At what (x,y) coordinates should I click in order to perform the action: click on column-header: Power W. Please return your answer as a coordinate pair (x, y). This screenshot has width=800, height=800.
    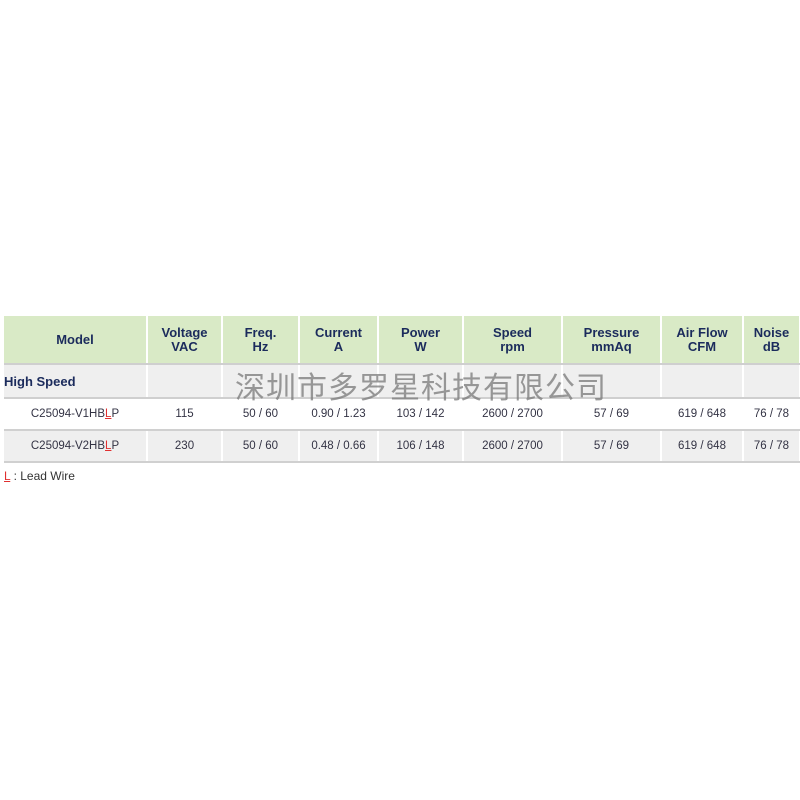
    Looking at the image, I should click on (421, 340).